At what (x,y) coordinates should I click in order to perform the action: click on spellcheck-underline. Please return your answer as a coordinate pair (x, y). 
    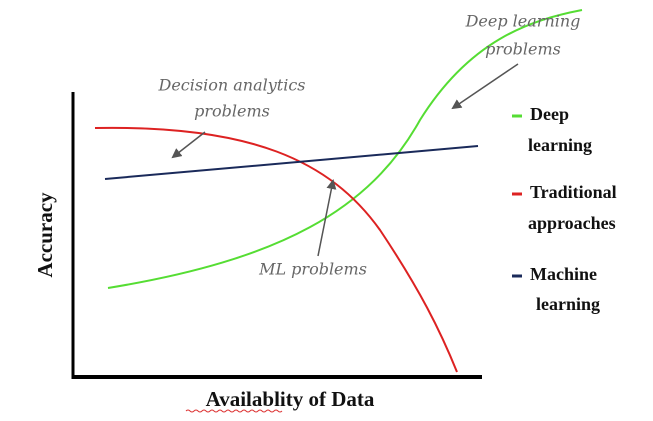
    Looking at the image, I should click on (234, 411).